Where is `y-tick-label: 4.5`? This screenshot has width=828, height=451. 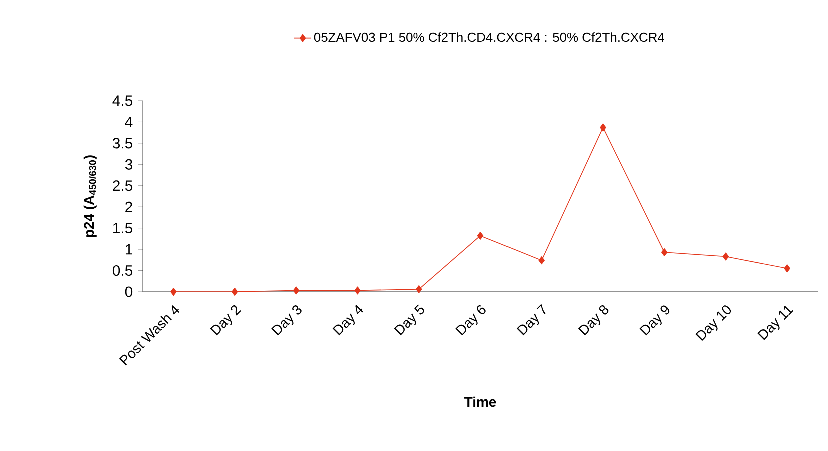 y-tick-label: 4.5 is located at coordinates (122, 101).